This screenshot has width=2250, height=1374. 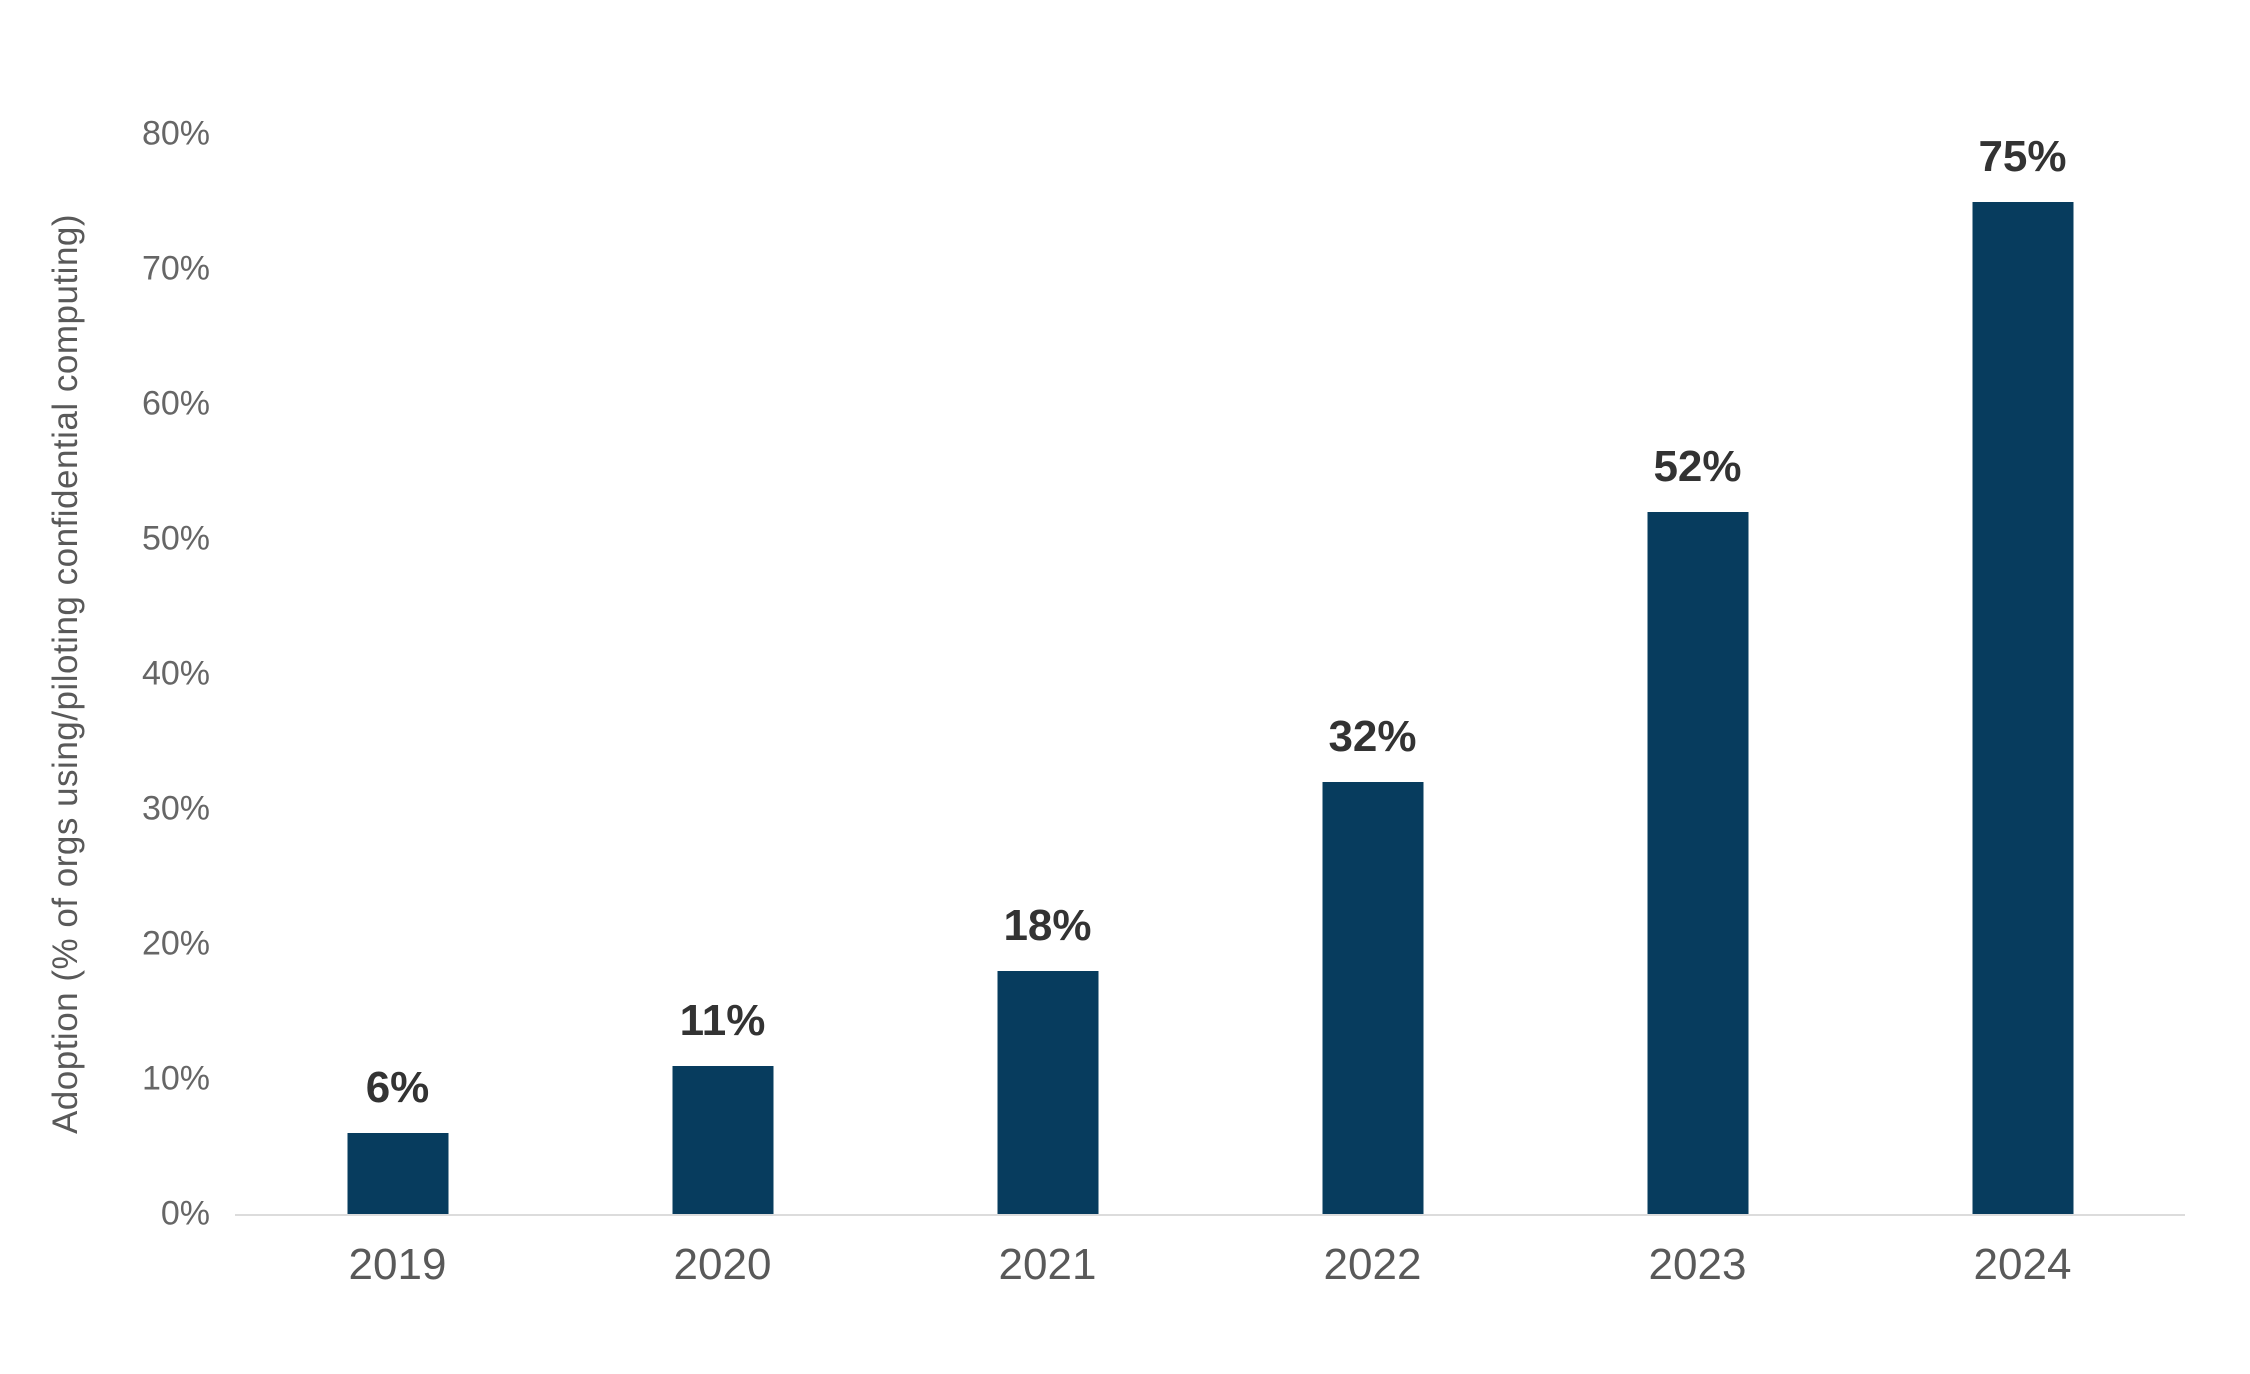 What do you see at coordinates (2022, 156) in the screenshot?
I see `bar-value-label: 75%` at bounding box center [2022, 156].